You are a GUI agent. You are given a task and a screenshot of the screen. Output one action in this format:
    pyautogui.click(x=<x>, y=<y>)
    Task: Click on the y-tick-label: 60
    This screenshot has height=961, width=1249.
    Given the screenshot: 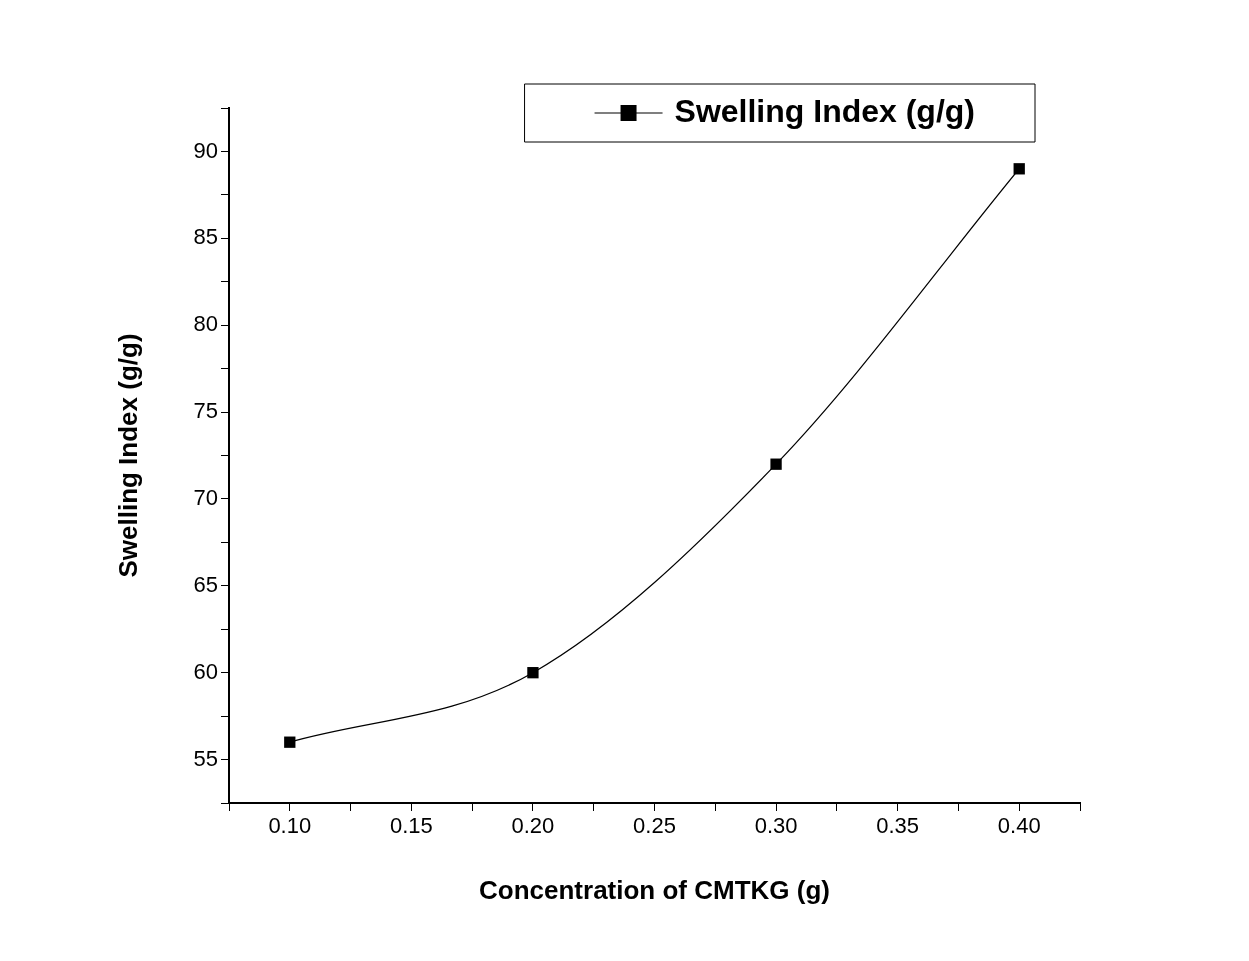 What is the action you would take?
    pyautogui.click(x=205, y=671)
    